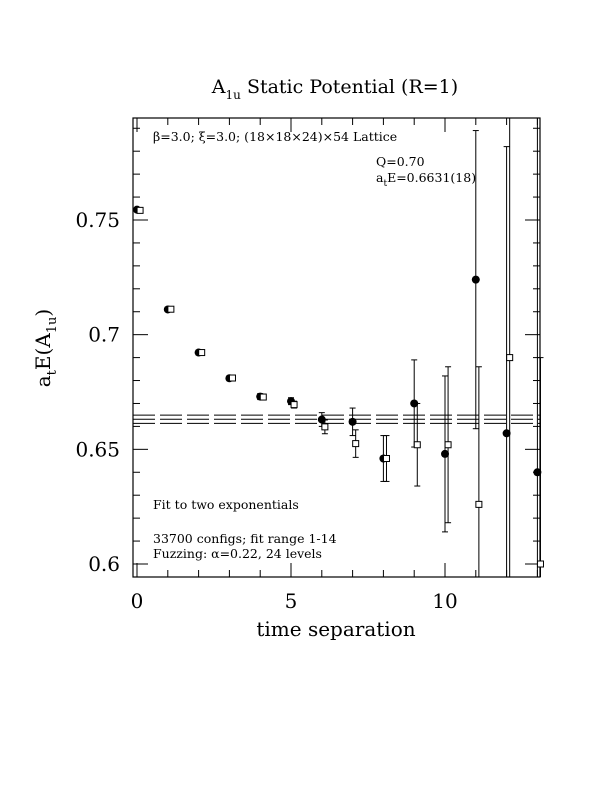 Image resolution: width=612 pixels, height=792 pixels. What do you see at coordinates (334, 89) in the screenshot?
I see `chart-title: A1u Static Potential (R=1)` at bounding box center [334, 89].